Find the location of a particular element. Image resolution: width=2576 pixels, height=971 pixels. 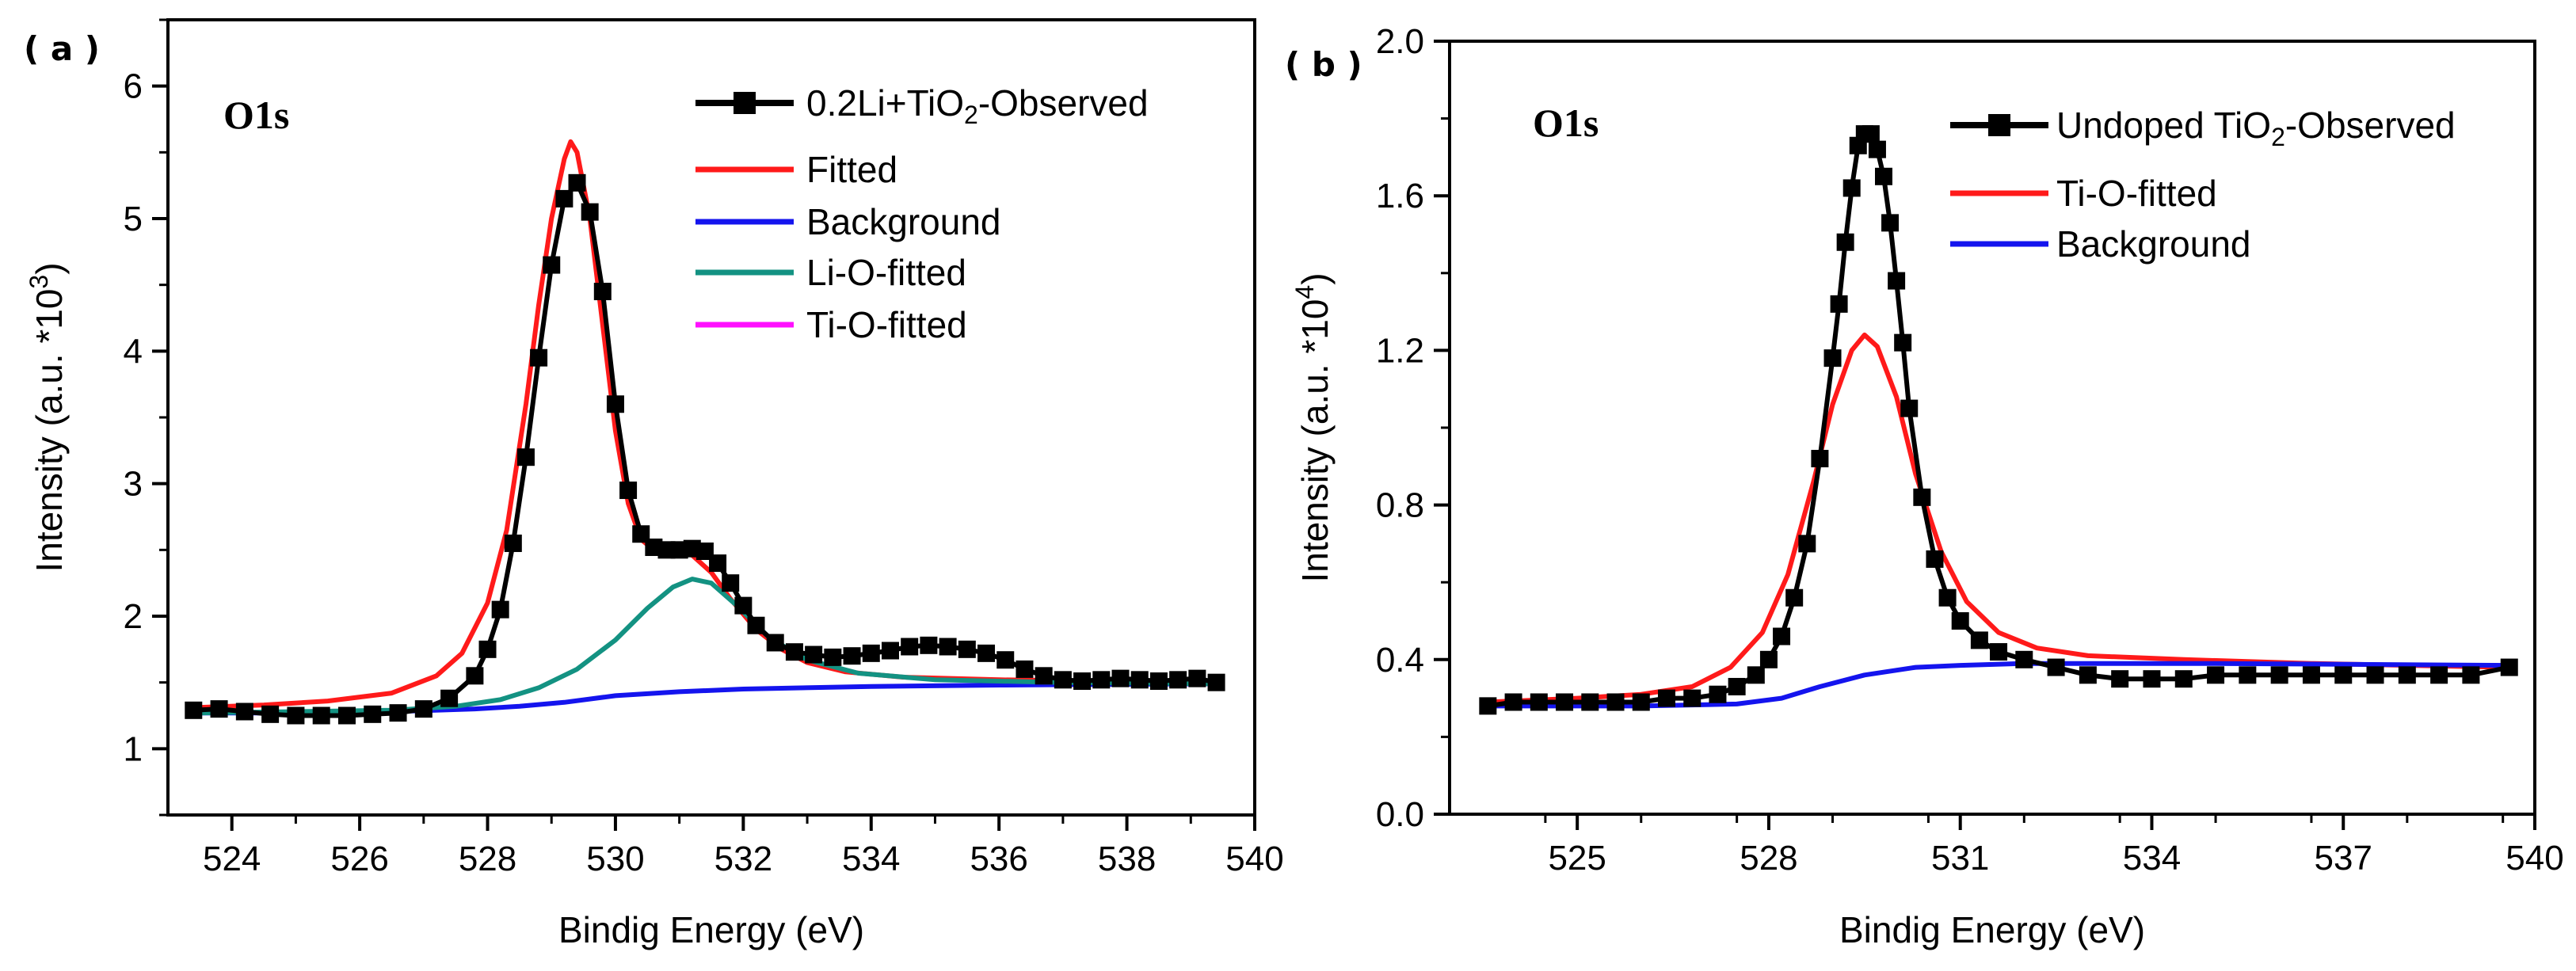

x-tick-label-b-537: 537 is located at coordinates (2344, 858).